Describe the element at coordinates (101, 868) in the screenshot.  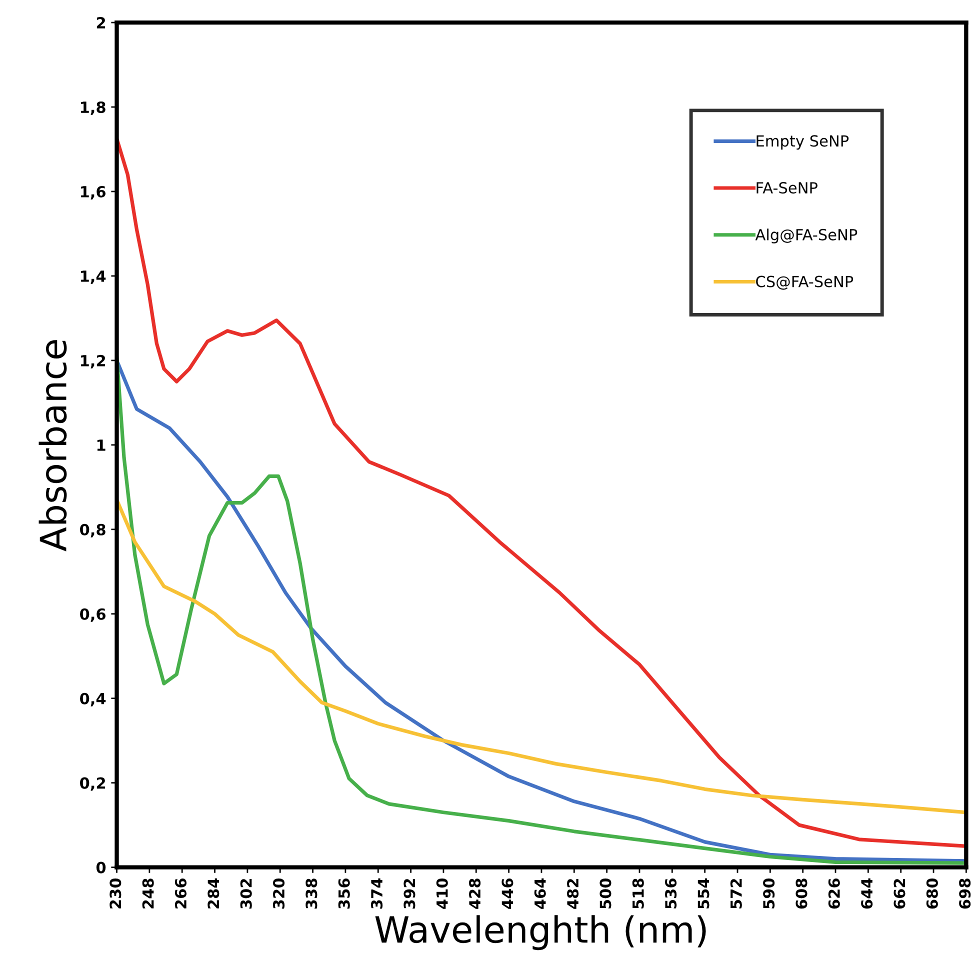
I see `y-tick-label: 0` at that location.